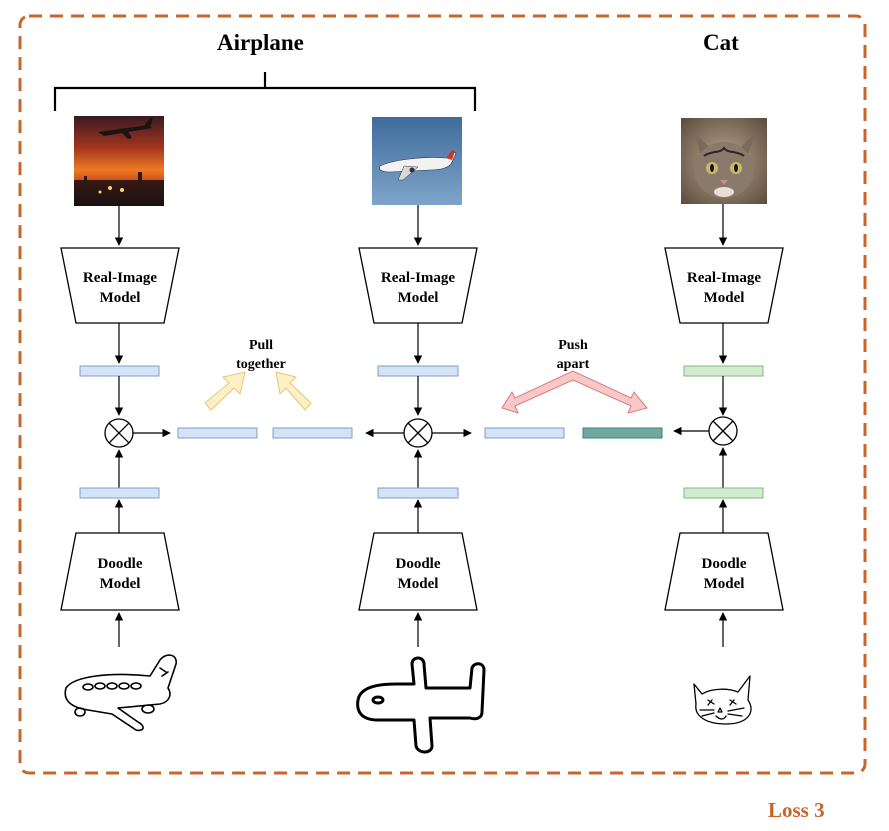 Image resolution: width=889 pixels, height=831 pixels. Describe the element at coordinates (721, 42) in the screenshot. I see `cat-group-title: Cat` at that location.